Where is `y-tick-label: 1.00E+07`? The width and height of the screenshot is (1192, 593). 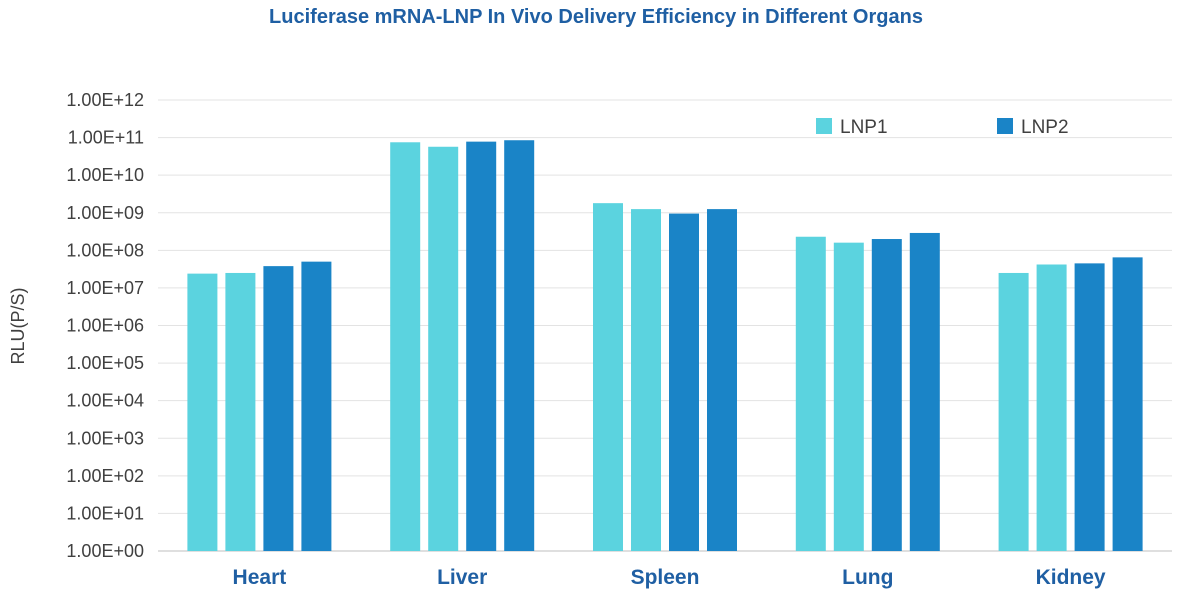 y-tick-label: 1.00E+07 is located at coordinates (105, 288).